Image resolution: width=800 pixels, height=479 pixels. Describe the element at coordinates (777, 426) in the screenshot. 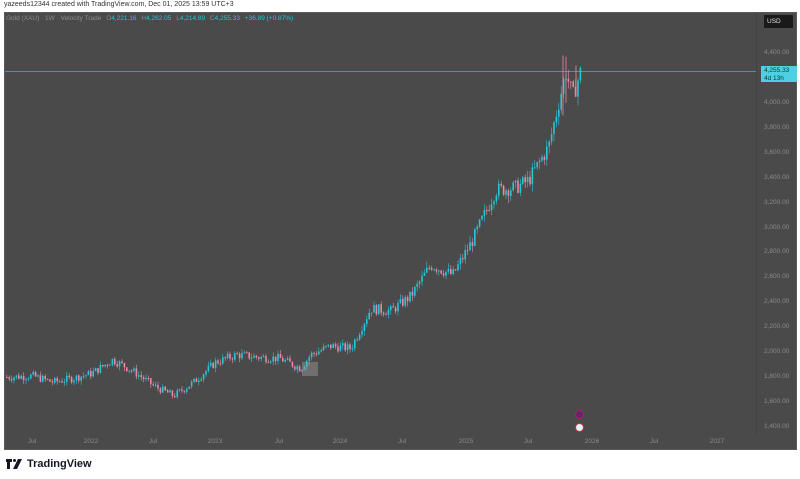

I see `price-tick-label: 1,400.00` at that location.